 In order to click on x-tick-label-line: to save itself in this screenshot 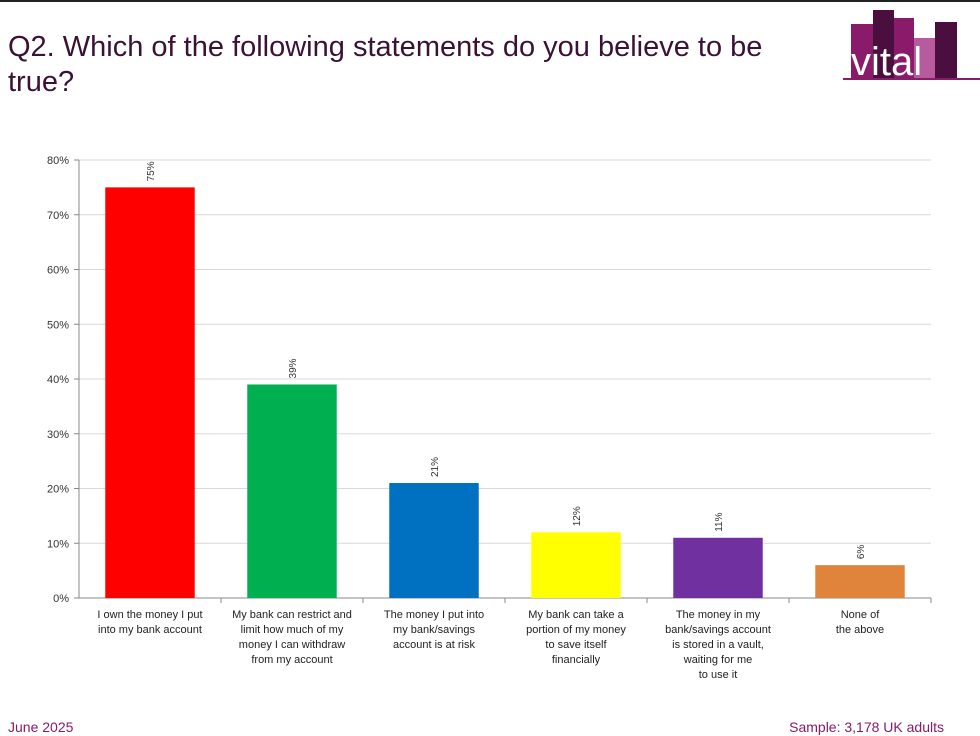, I will do `click(576, 645)`.